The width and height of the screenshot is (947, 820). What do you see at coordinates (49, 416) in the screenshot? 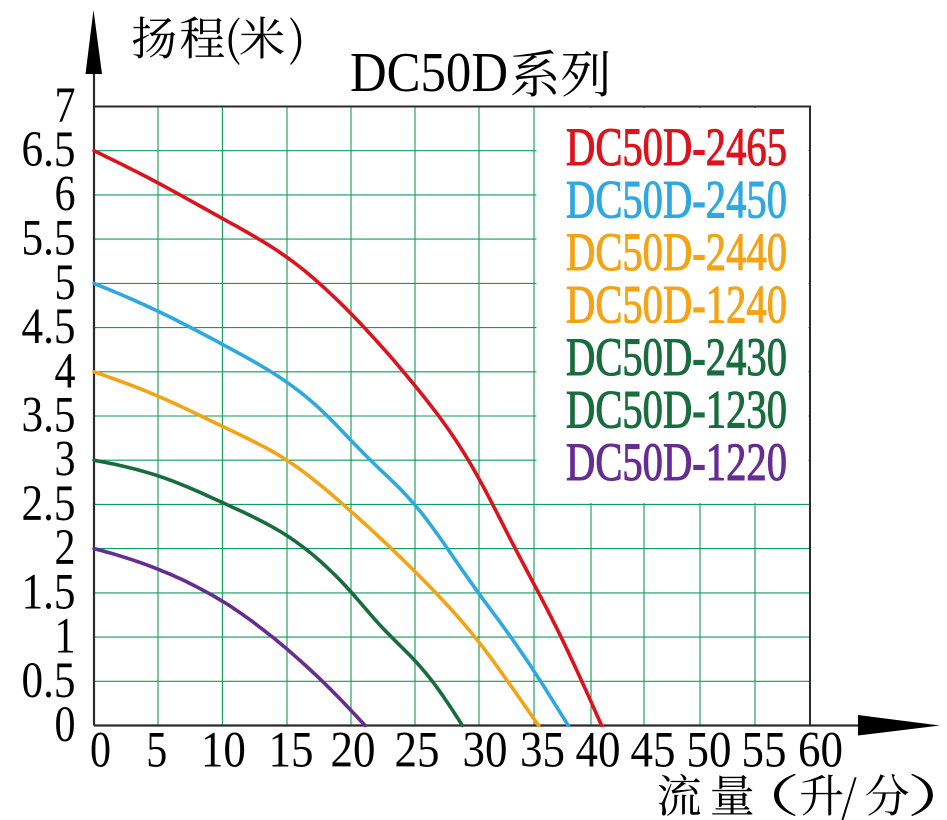
I see `svg-text: 3.5` at bounding box center [49, 416].